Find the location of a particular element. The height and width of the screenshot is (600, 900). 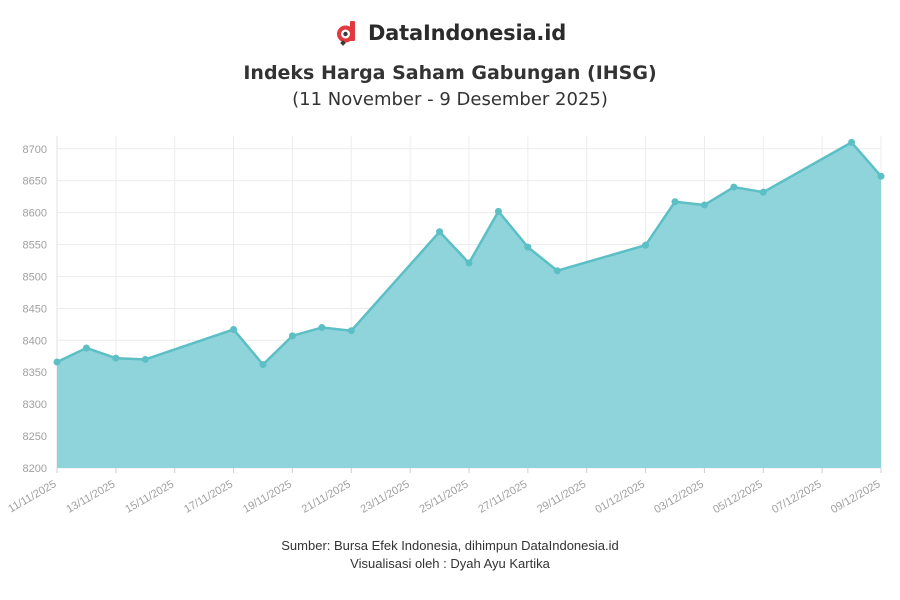

credit-note: Visualisasi oleh : Dyah Ayu Kartika is located at coordinates (450, 563).